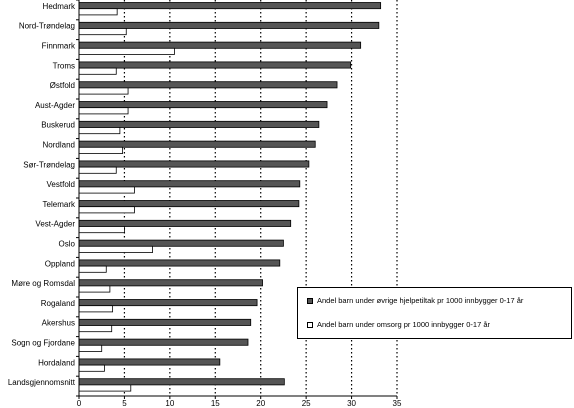 The width and height of the screenshot is (574, 408). Describe the element at coordinates (67, 244) in the screenshot. I see `category-label-13: Oslo` at that location.